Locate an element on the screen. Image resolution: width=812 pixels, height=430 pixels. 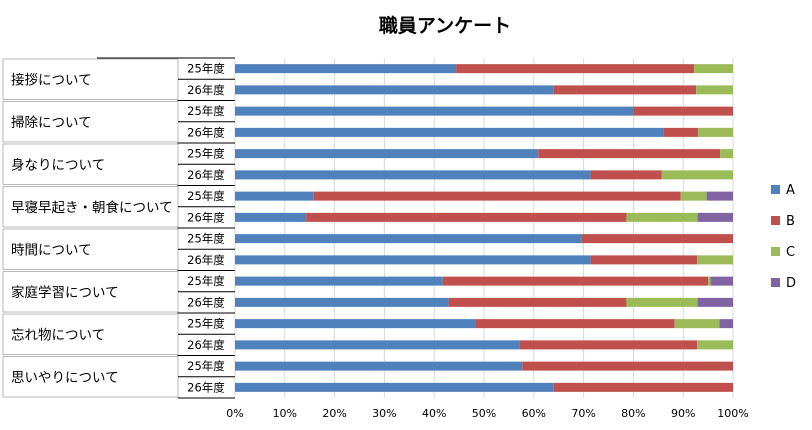
legend-label: C is located at coordinates (790, 252).